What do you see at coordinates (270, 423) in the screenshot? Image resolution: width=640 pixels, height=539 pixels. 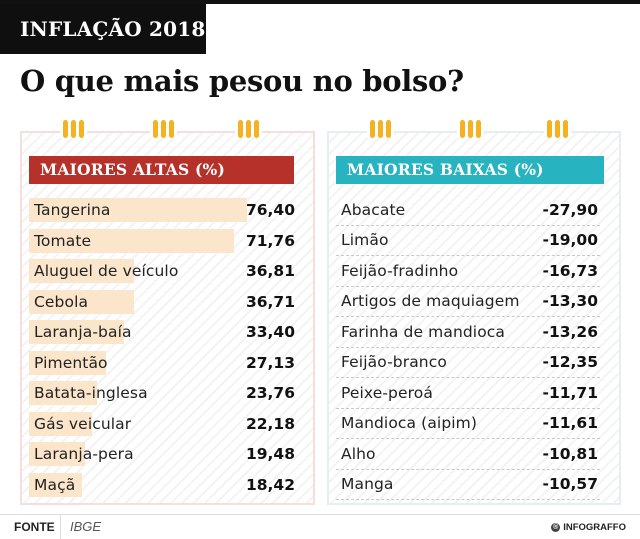 I see `item-value: 22,18` at bounding box center [270, 423].